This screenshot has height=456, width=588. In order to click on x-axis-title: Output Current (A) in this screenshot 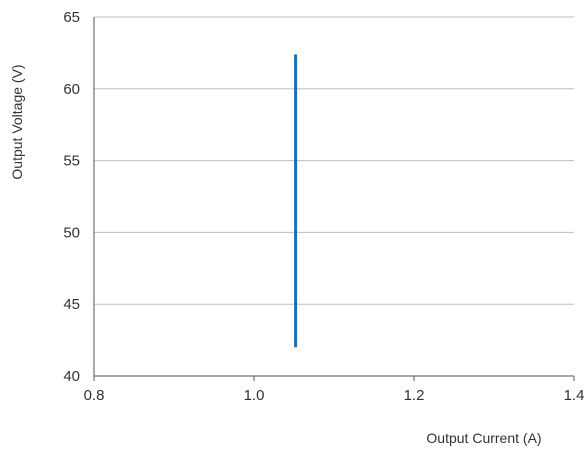, I will do `click(483, 438)`.